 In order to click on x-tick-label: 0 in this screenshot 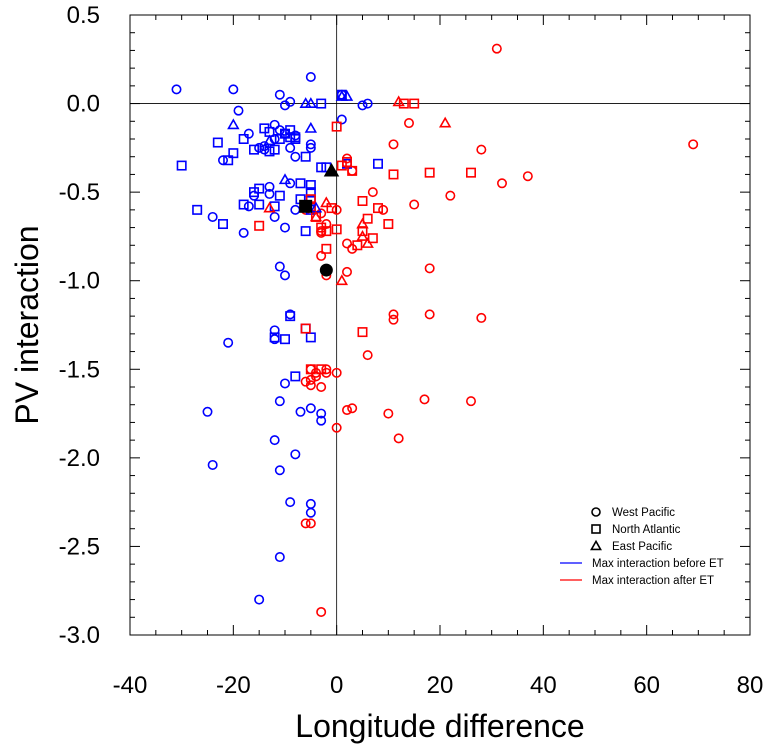, I will do `click(336, 685)`.